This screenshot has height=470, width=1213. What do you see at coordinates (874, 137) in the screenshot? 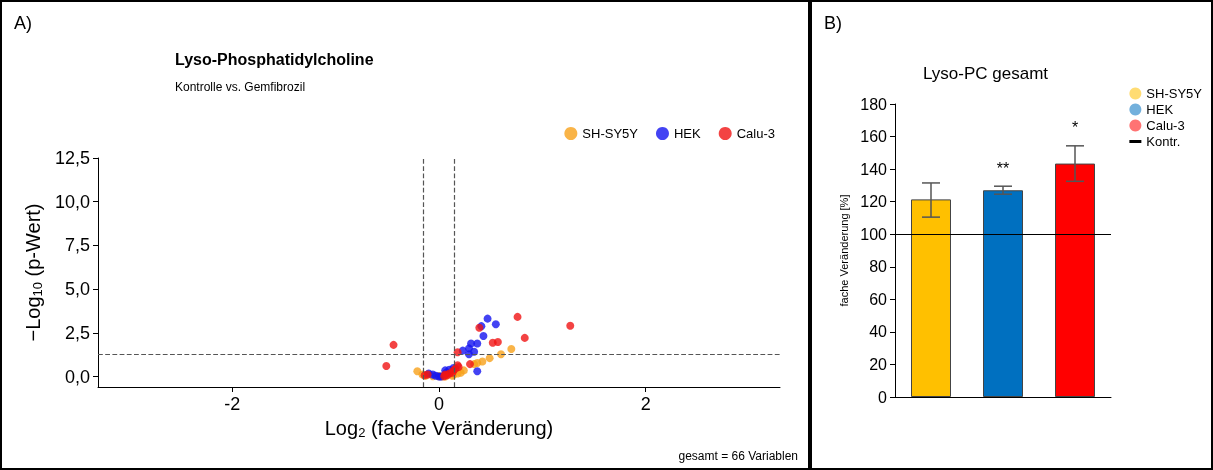
I see `y-tick-label: 160` at bounding box center [874, 137].